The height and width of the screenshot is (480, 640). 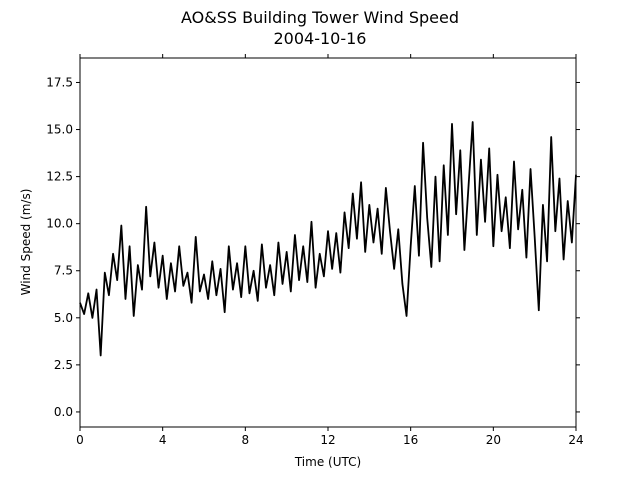 I want to click on x-tick-label: 24, so click(x=575, y=440).